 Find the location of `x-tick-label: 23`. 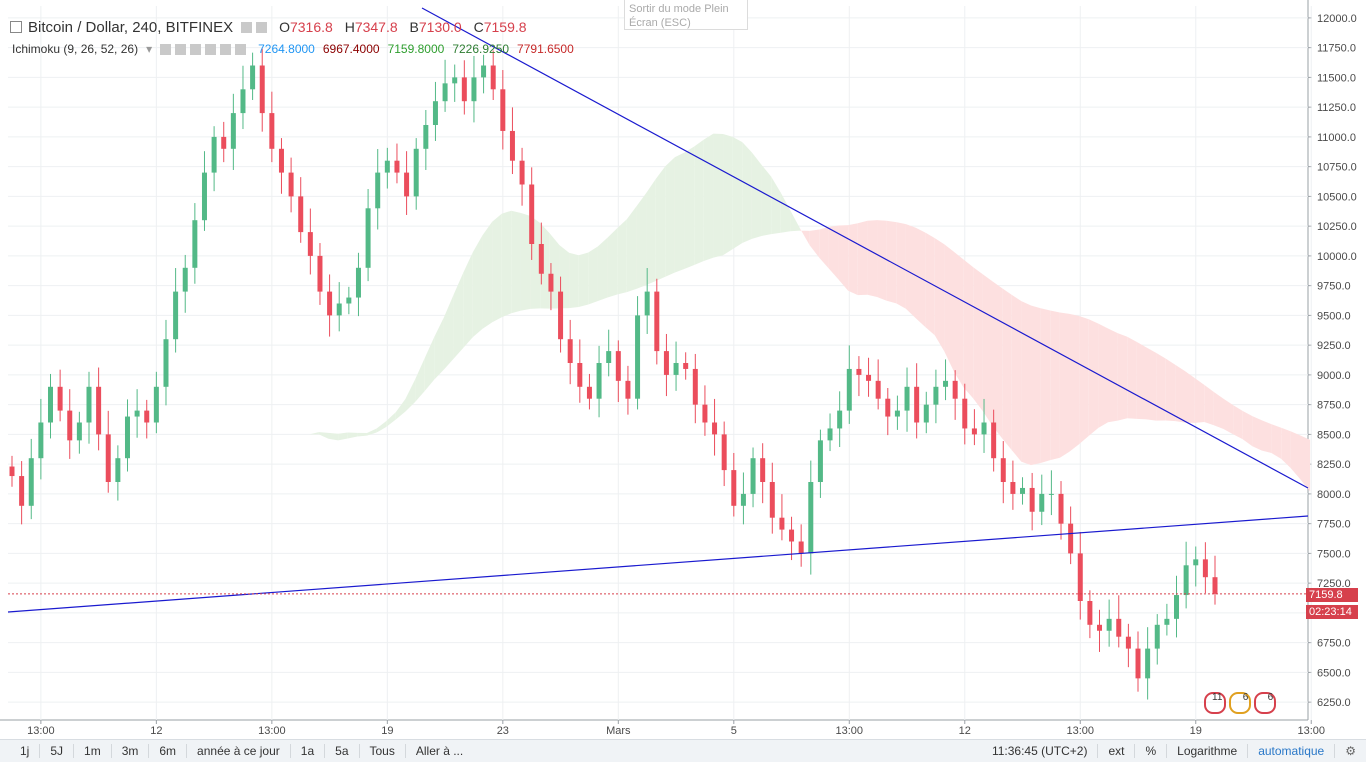

x-tick-label: 23 is located at coordinates (503, 731).